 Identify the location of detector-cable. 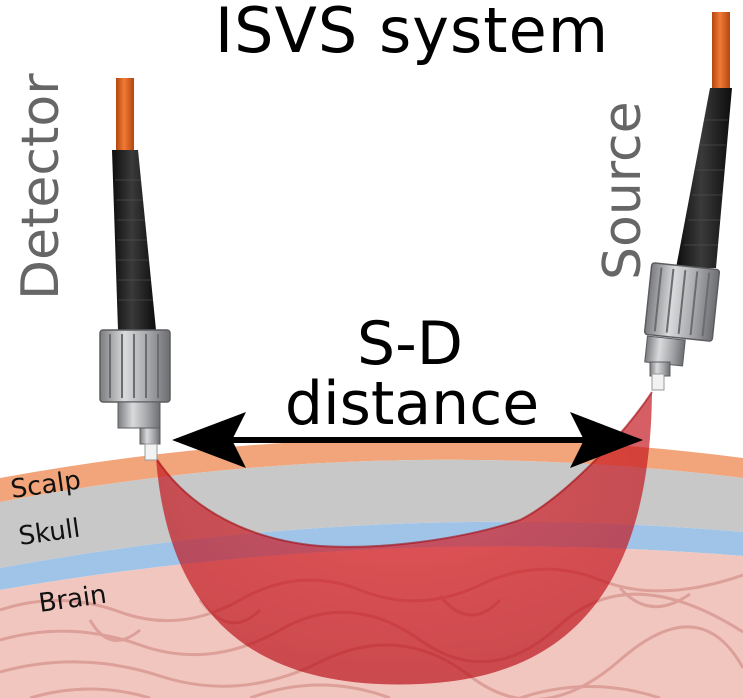
(125, 118).